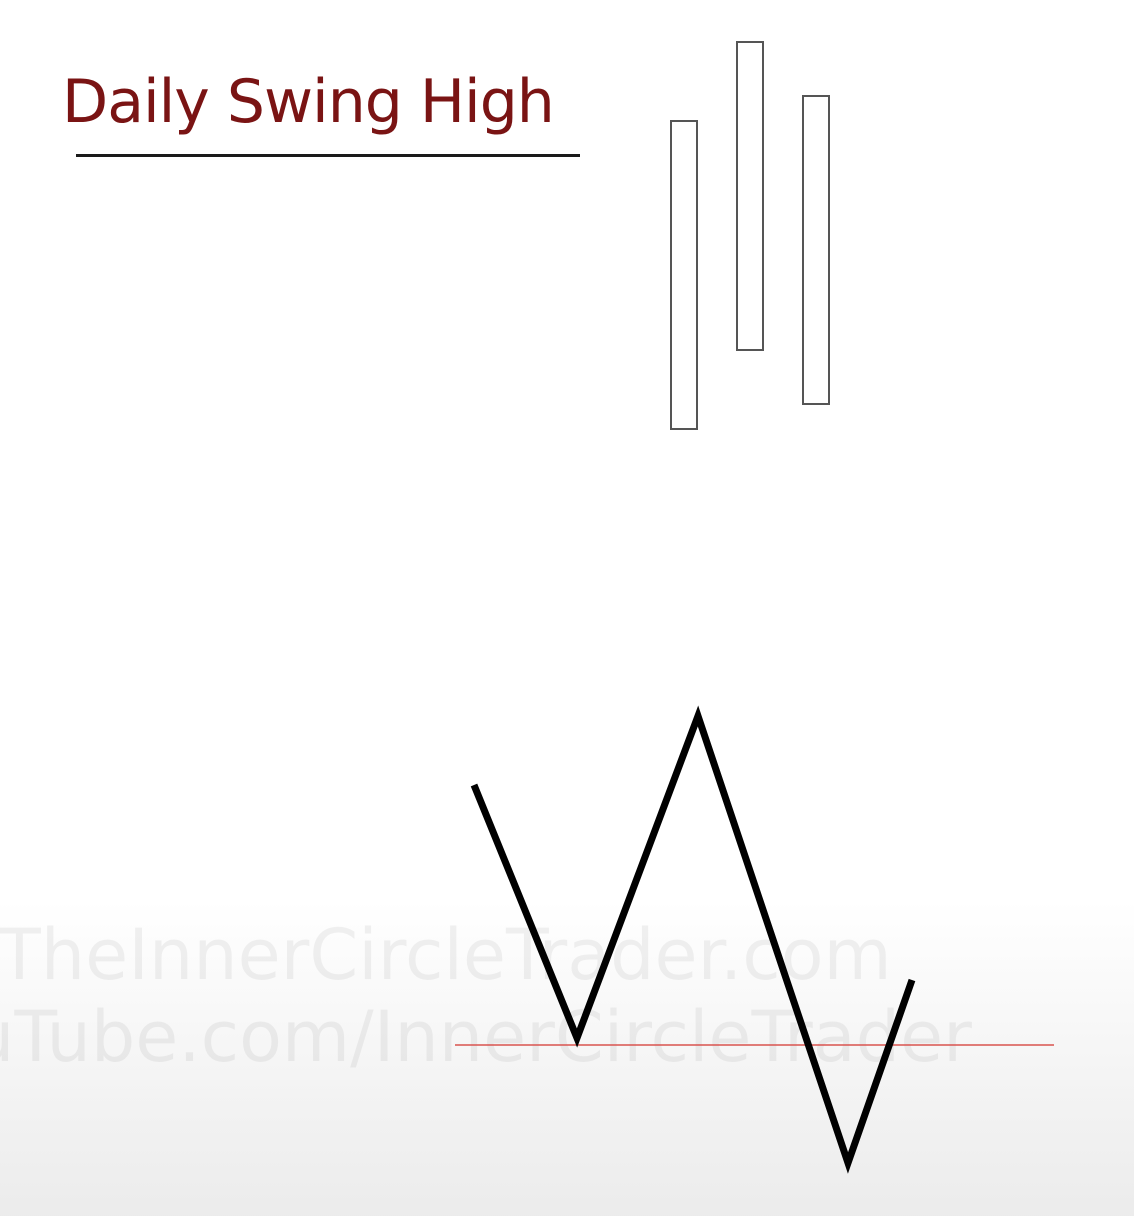  What do you see at coordinates (750, 196) in the screenshot?
I see `price-bar-middle-high` at bounding box center [750, 196].